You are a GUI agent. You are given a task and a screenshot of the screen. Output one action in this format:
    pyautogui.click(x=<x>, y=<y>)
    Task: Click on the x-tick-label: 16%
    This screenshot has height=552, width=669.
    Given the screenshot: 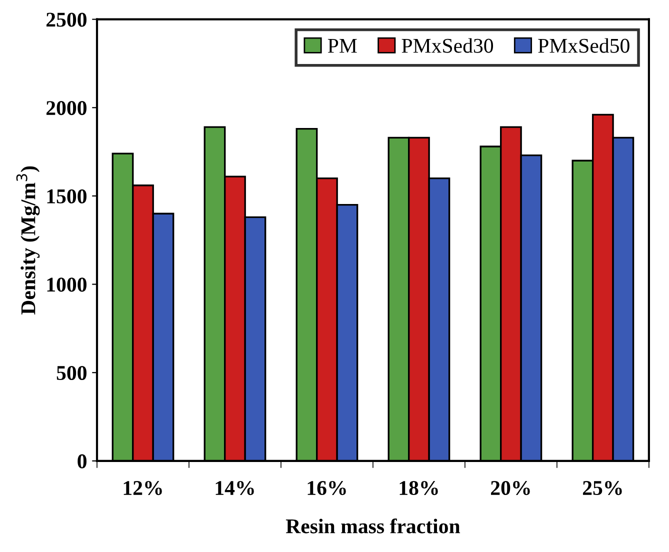 What is the action you would take?
    pyautogui.click(x=327, y=488)
    